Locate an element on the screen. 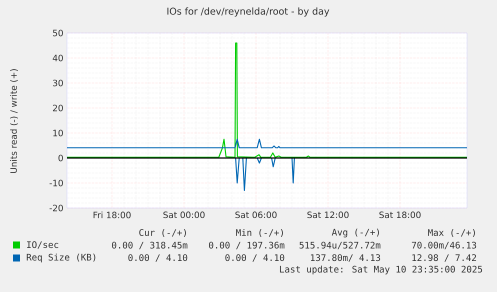  x-tick-label: Sat 12:00 is located at coordinates (328, 215).